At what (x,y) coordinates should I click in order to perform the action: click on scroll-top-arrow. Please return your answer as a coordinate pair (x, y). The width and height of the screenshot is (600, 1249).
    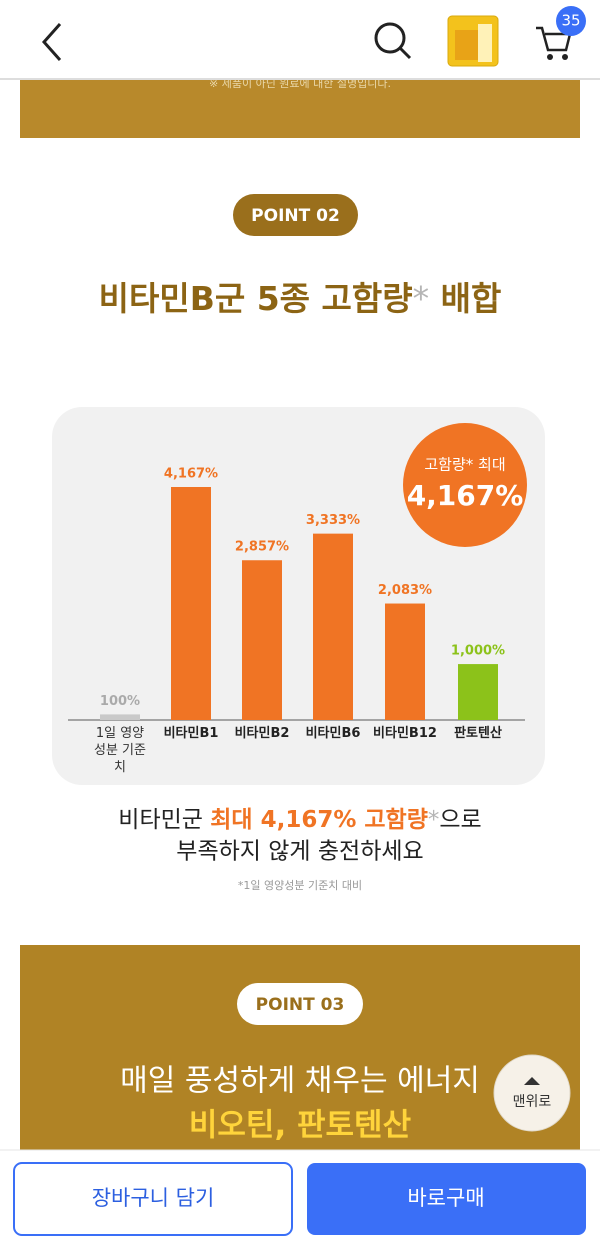
    Looking at the image, I should click on (532, 1081).